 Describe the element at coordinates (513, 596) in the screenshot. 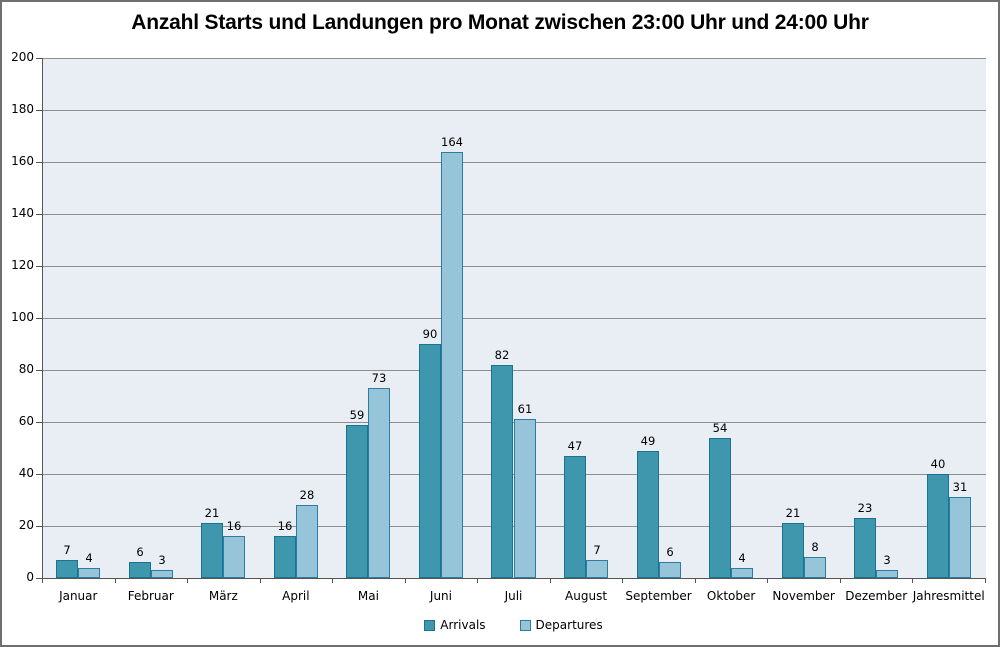

I see `x-axis-label: Juli` at that location.